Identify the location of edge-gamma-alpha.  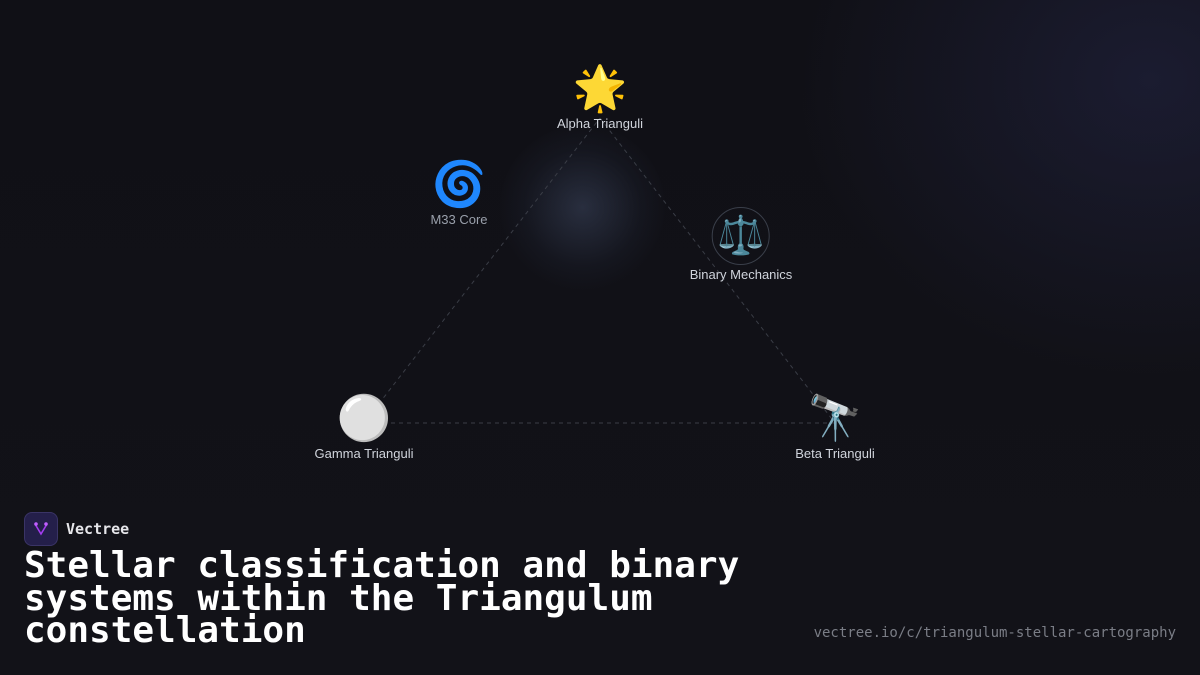
(482, 270).